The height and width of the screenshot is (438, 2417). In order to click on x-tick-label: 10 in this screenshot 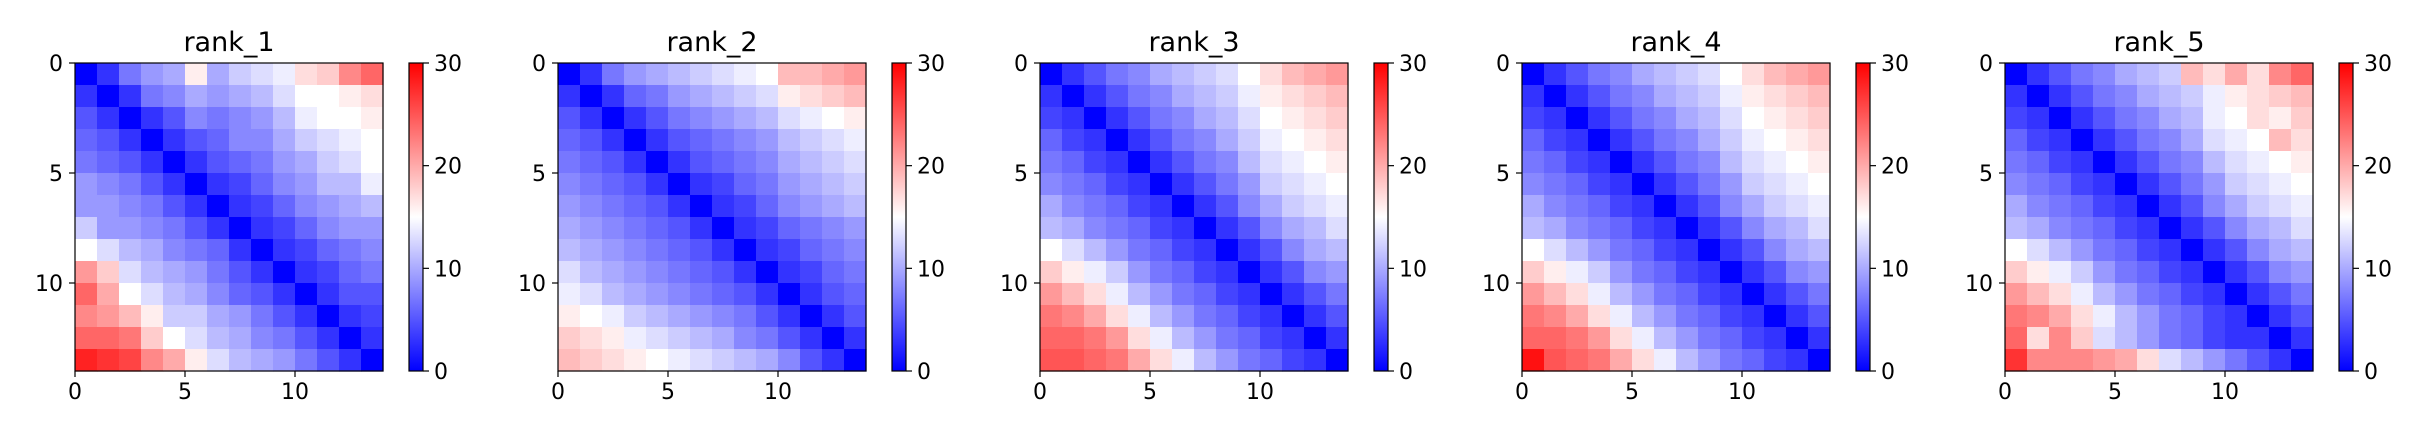, I will do `click(1260, 392)`.